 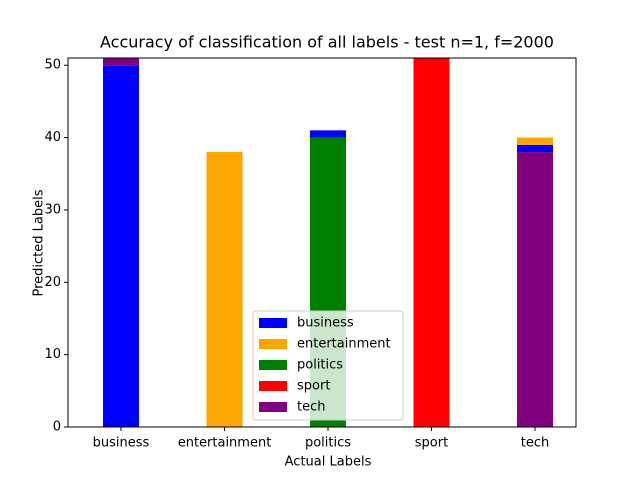 I want to click on y-tick-label: 0, so click(x=57, y=427).